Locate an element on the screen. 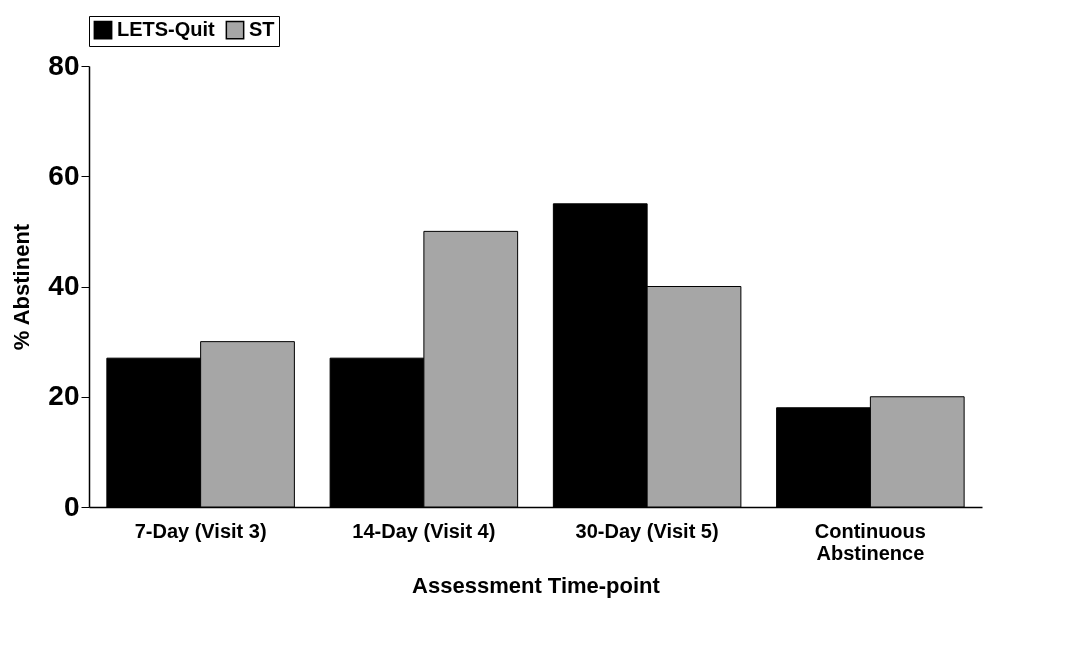 Image resolution: width=1077 pixels, height=664 pixels. x-tick-label: 30-Day (Visit 5) is located at coordinates (647, 530).